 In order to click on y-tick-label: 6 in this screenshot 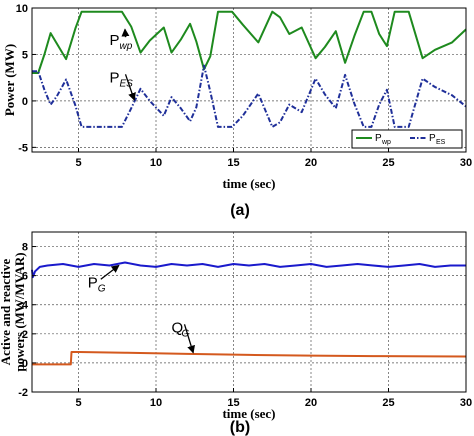, I will do `click(25, 277)`.